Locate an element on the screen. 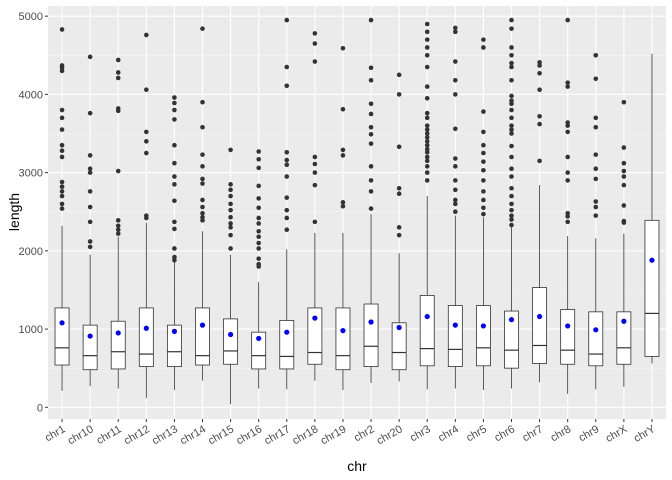  x-tick-label: chr2 is located at coordinates (364, 433).